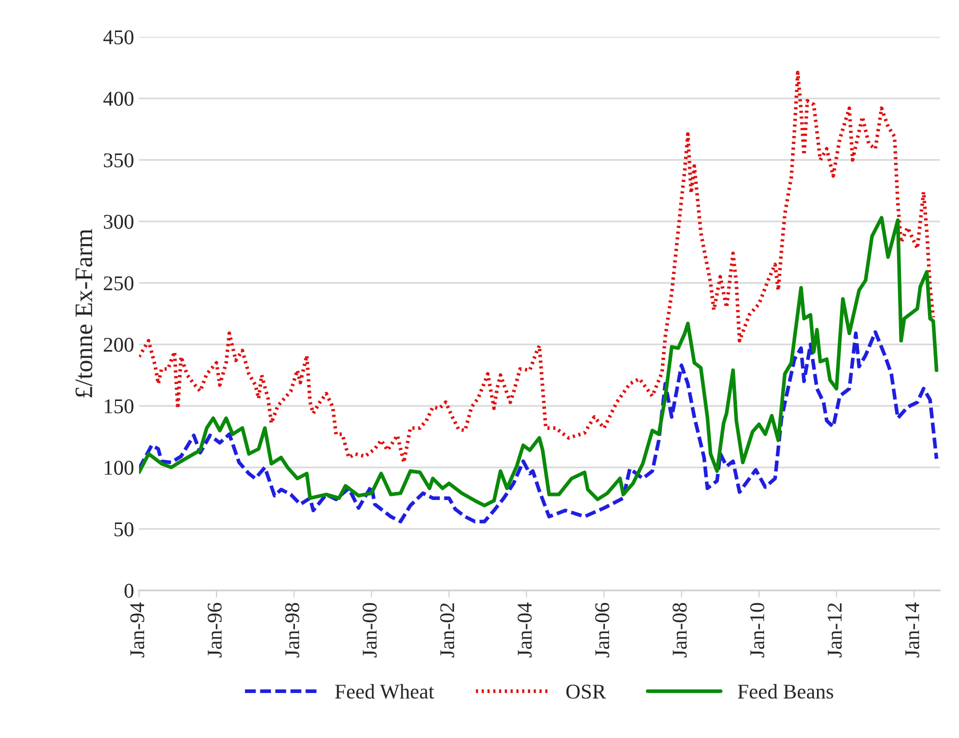 This screenshot has height=738, width=959. Describe the element at coordinates (119, 221) in the screenshot. I see `y-tick-label: 300` at that location.